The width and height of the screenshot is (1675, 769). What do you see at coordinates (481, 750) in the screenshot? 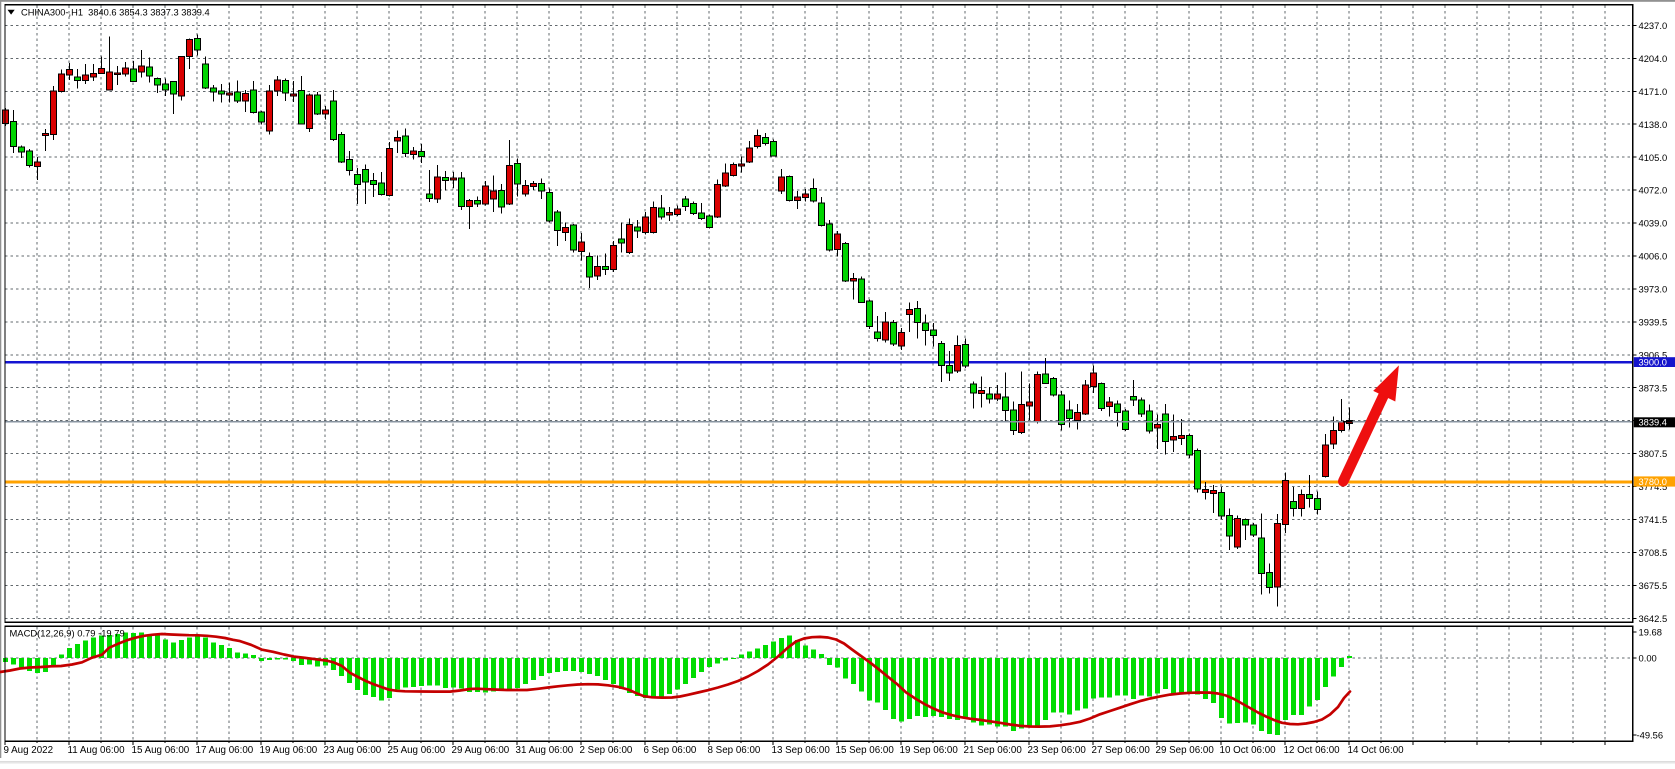
I see `svg-text: 29 Aug 06:00` at bounding box center [481, 750].